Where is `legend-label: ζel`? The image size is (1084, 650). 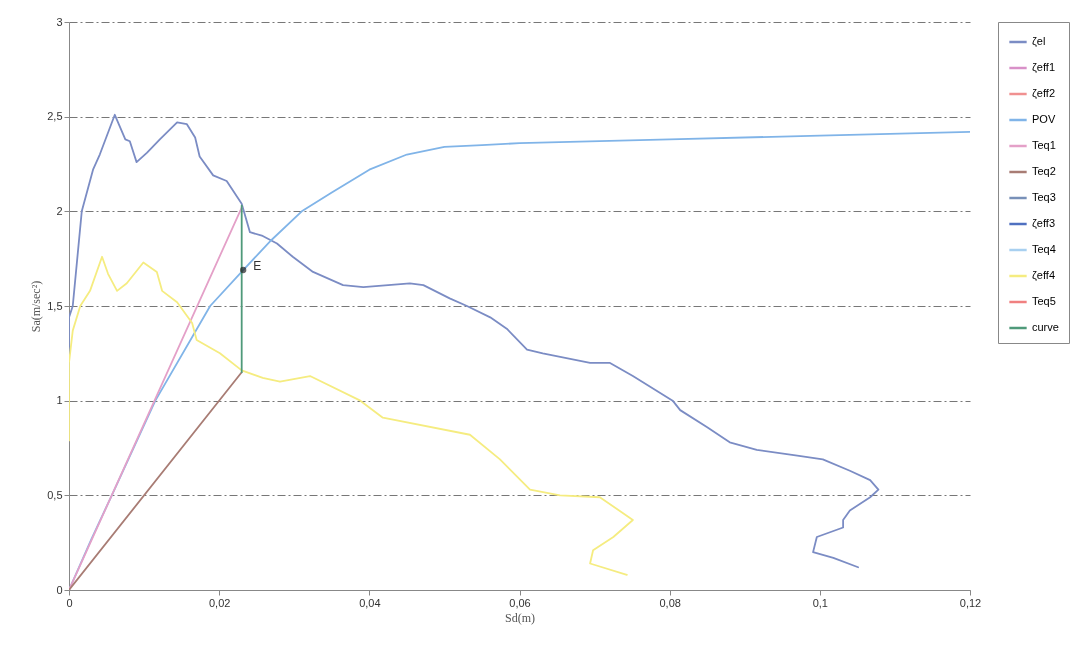
legend-label: ζel is located at coordinates (1039, 41).